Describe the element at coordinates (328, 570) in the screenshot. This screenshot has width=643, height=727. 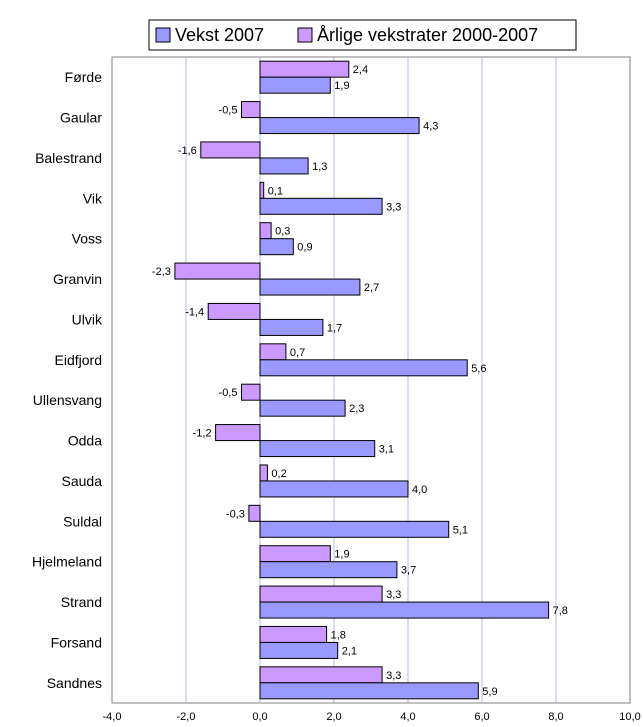
I see `bar-vekst-hjelmeland` at that location.